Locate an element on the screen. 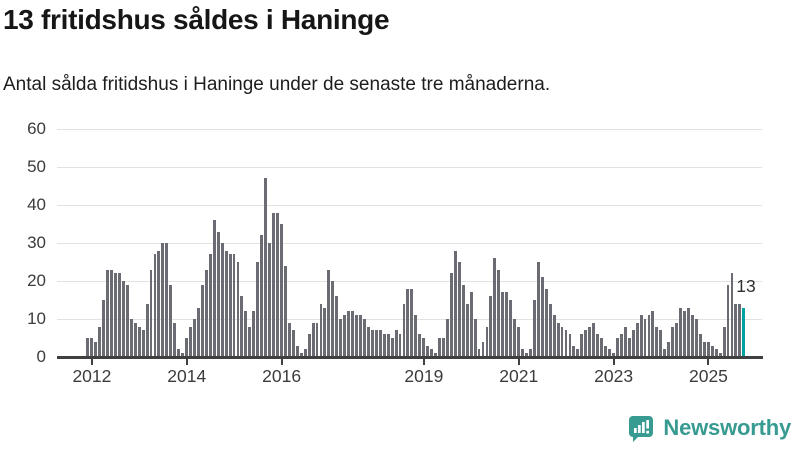 Image resolution: width=800 pixels, height=450 pixels. x-axis-tick-label: 2019 is located at coordinates (424, 376).